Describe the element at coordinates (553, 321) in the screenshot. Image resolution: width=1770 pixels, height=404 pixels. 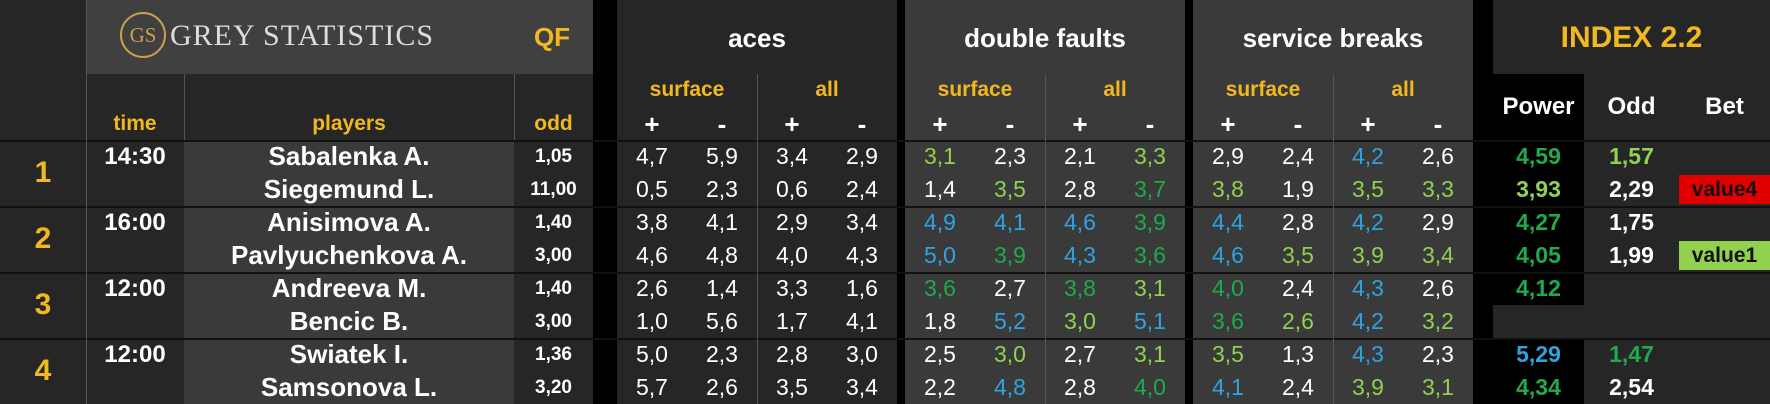
I see `player-odd: 3,00` at that location.